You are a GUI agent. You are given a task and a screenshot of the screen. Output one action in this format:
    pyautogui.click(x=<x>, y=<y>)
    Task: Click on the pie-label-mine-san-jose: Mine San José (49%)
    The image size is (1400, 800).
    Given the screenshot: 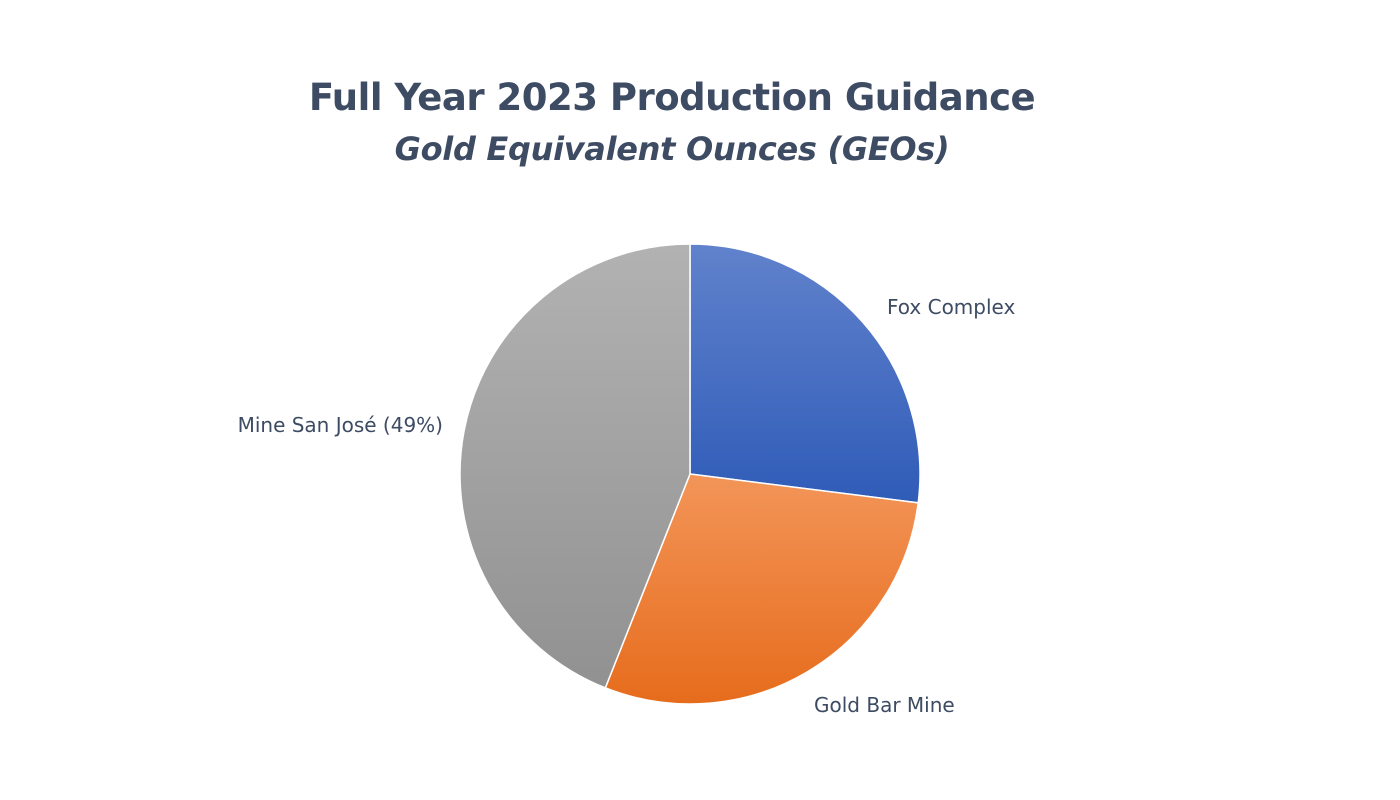 What is the action you would take?
    pyautogui.click(x=340, y=425)
    